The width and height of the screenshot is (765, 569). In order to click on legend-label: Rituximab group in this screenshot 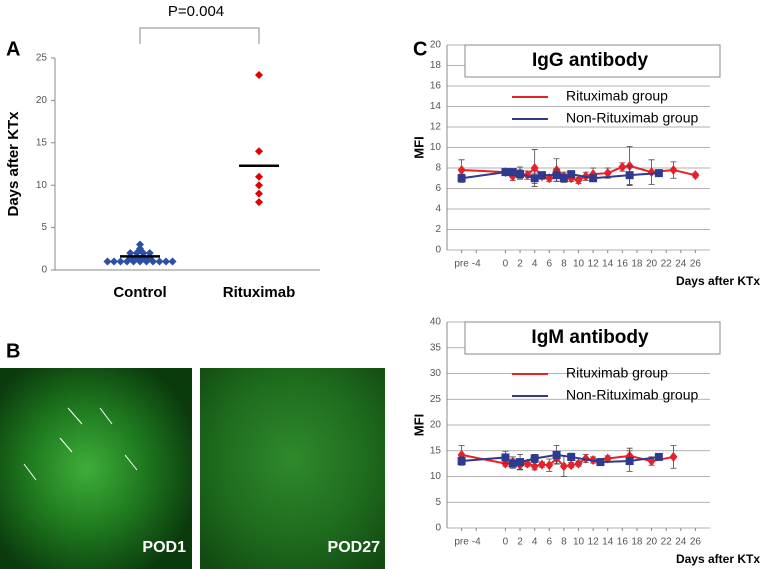, I will do `click(617, 373)`.